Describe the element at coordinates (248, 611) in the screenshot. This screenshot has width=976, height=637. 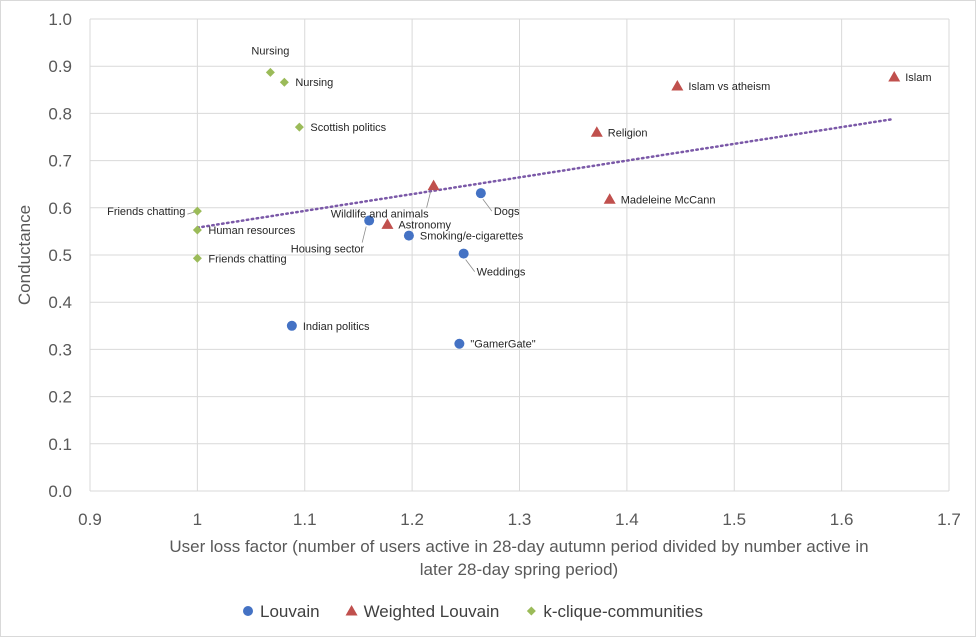
I see `legend-circle-marker` at that location.